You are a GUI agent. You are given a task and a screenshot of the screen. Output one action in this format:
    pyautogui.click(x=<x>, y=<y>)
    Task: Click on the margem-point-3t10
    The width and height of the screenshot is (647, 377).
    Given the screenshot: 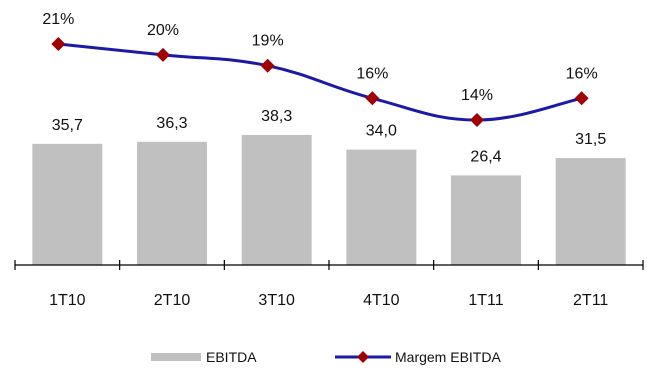 What is the action you would take?
    pyautogui.click(x=267, y=65)
    